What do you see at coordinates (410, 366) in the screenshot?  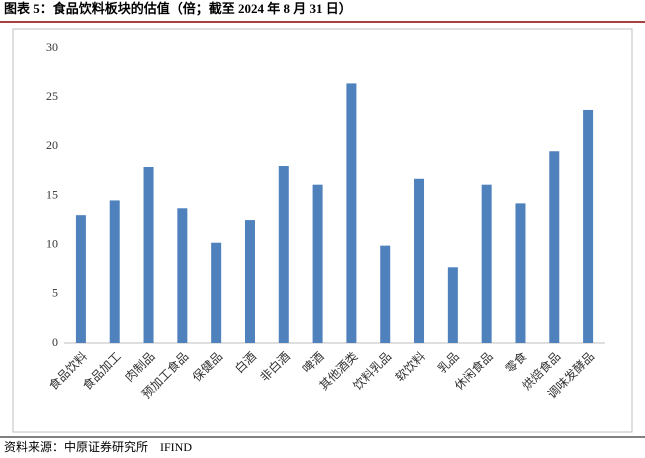 I see `x-tick-label: 软饮料` at bounding box center [410, 366].